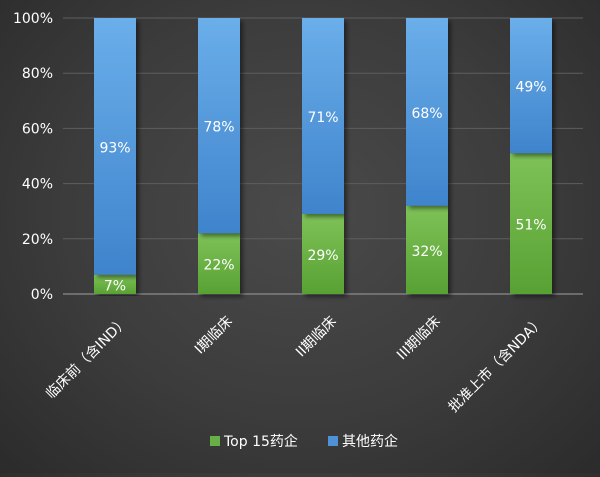 This screenshot has width=600, height=477. Describe the element at coordinates (33, 157) in the screenshot. I see `y-axis-ticks: 0% 20% 40% 60% 80% 100%` at that location.